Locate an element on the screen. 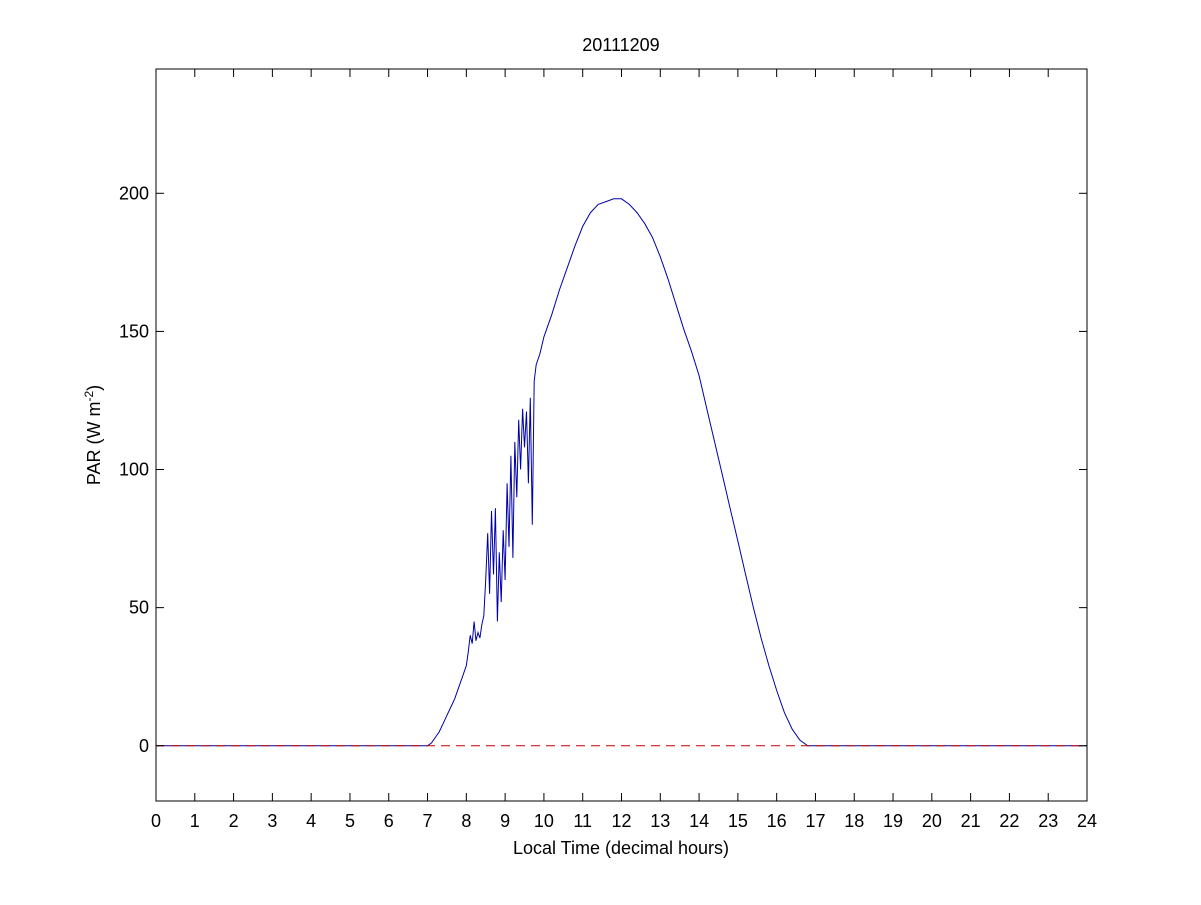 The image size is (1201, 905). x-tick-label: 14 is located at coordinates (699, 821).